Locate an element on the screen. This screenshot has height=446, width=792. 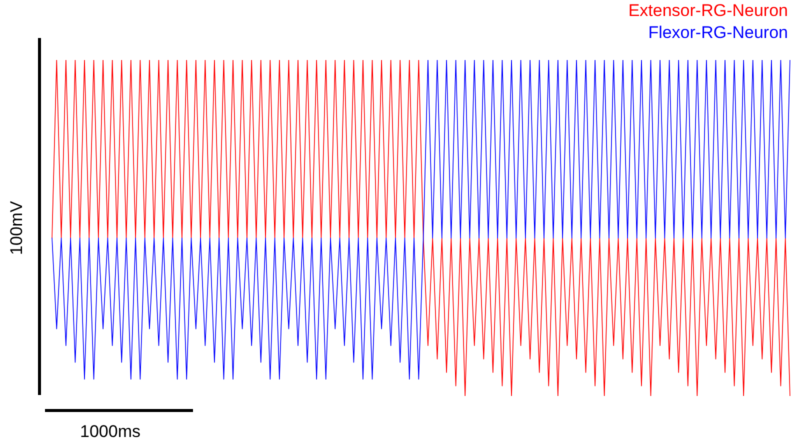
y-axis-title: 100mV is located at coordinates (16, 228).